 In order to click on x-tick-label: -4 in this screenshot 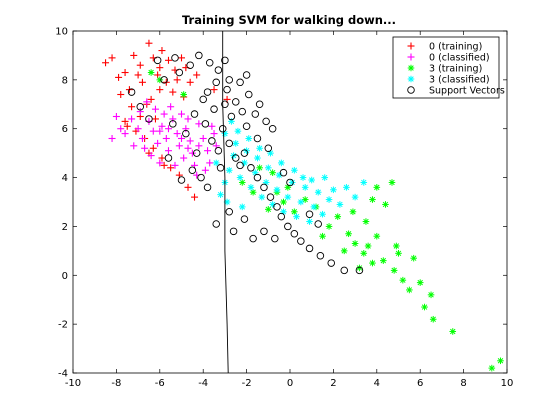, I will do `click(203, 383)`.